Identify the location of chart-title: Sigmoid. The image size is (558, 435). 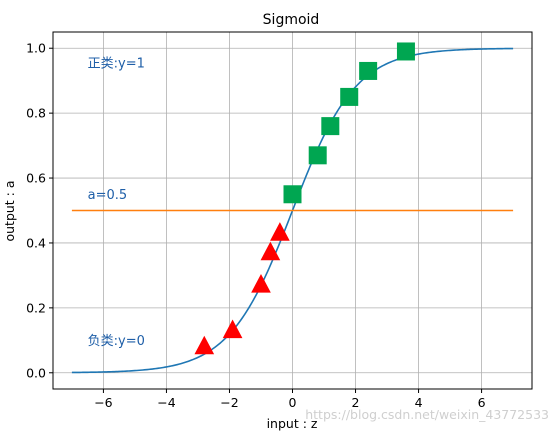
(291, 20).